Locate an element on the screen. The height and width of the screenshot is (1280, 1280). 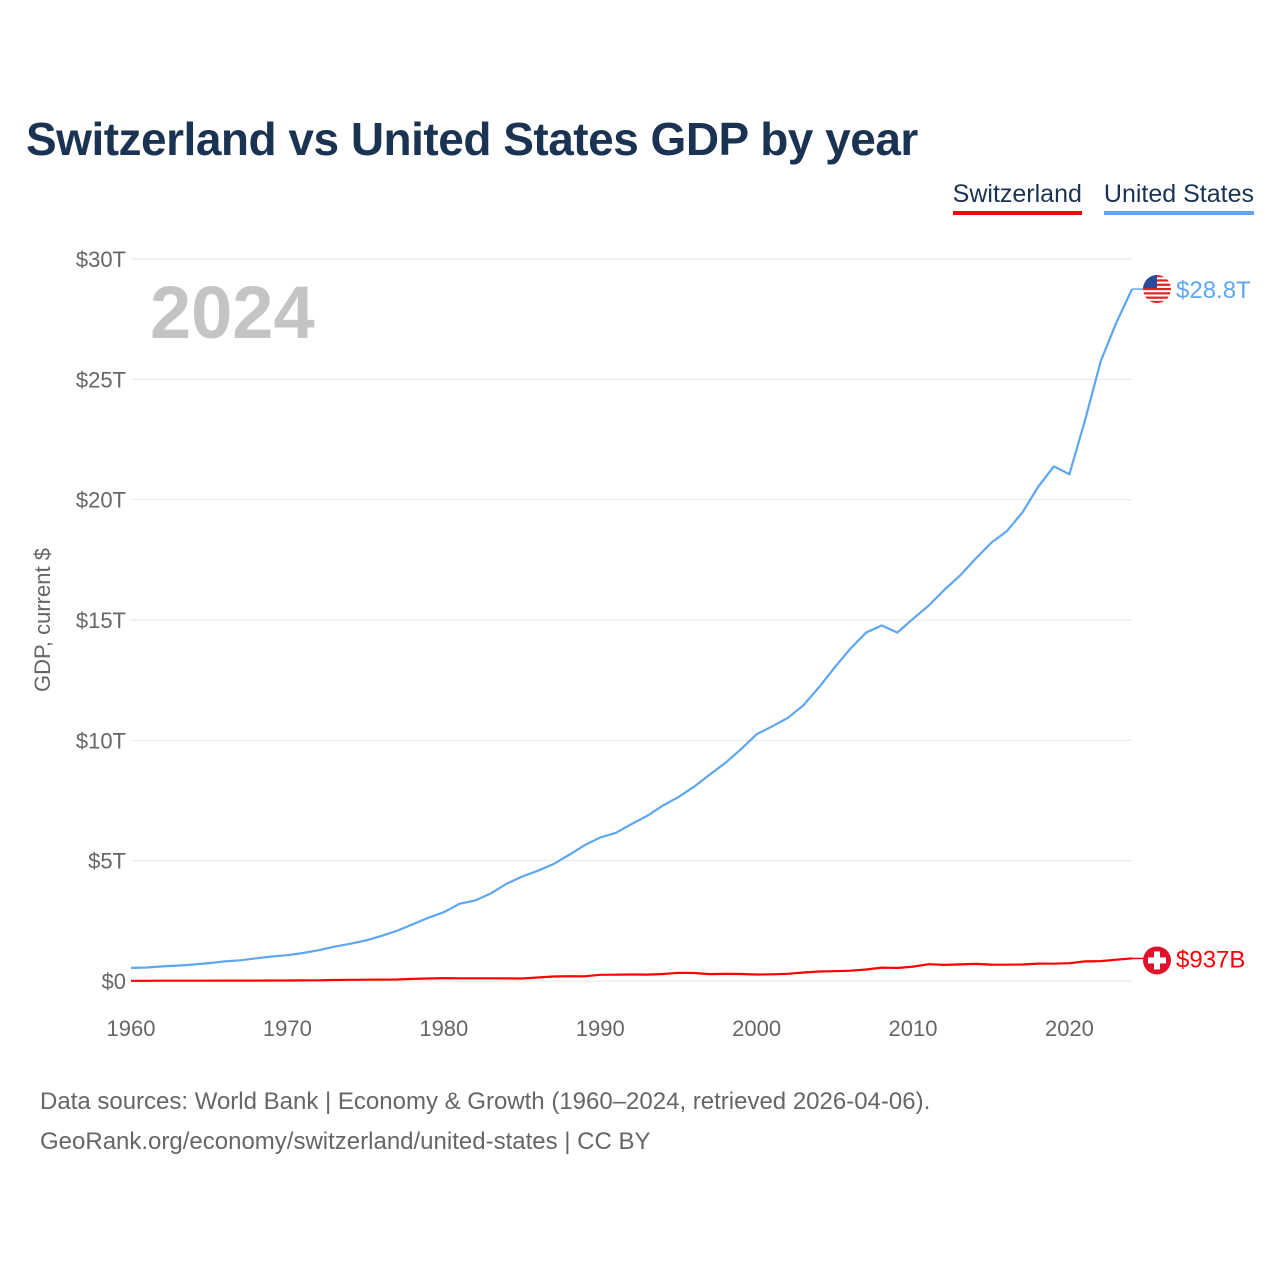
year-label: 2024 is located at coordinates (232, 312).